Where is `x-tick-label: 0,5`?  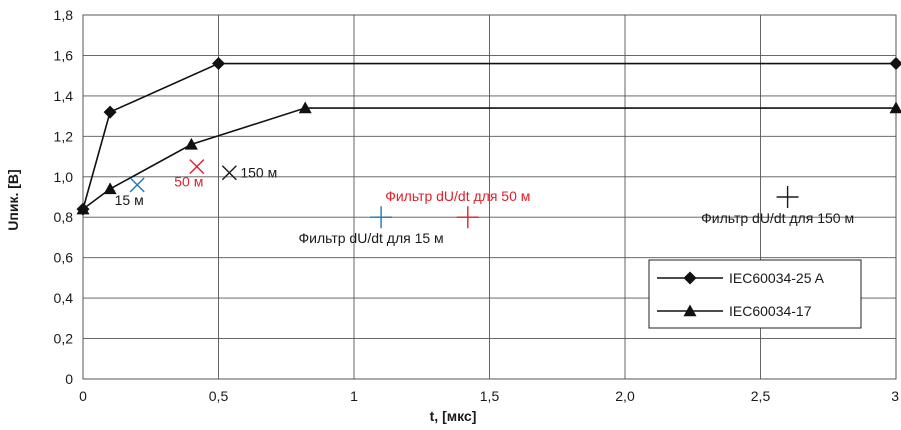 x-tick-label: 0,5 is located at coordinates (219, 396).